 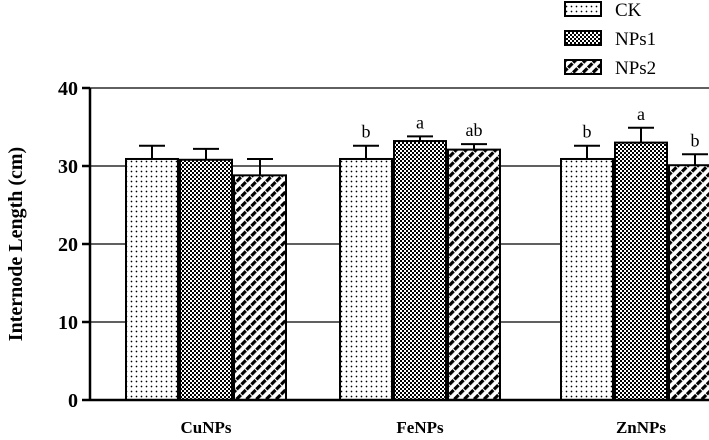 I want to click on legend: CK NPs1 NPs2, so click(x=610, y=39).